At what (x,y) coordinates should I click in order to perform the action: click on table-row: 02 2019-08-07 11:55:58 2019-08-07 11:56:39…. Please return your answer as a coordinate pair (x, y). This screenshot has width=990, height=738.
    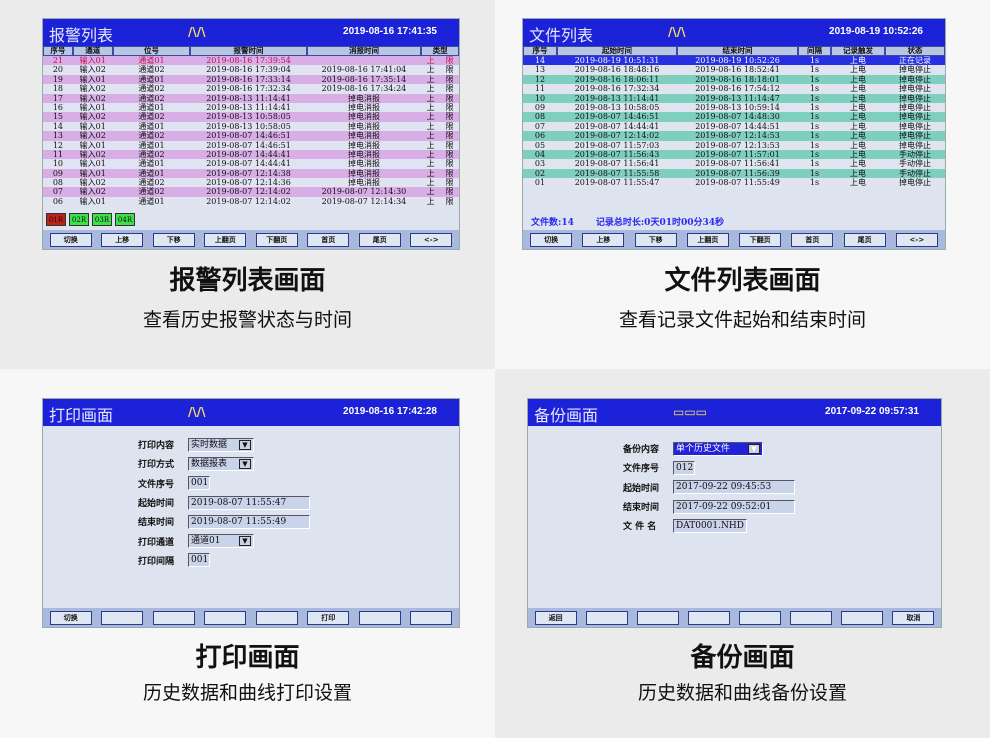
    Looking at the image, I should click on (734, 173).